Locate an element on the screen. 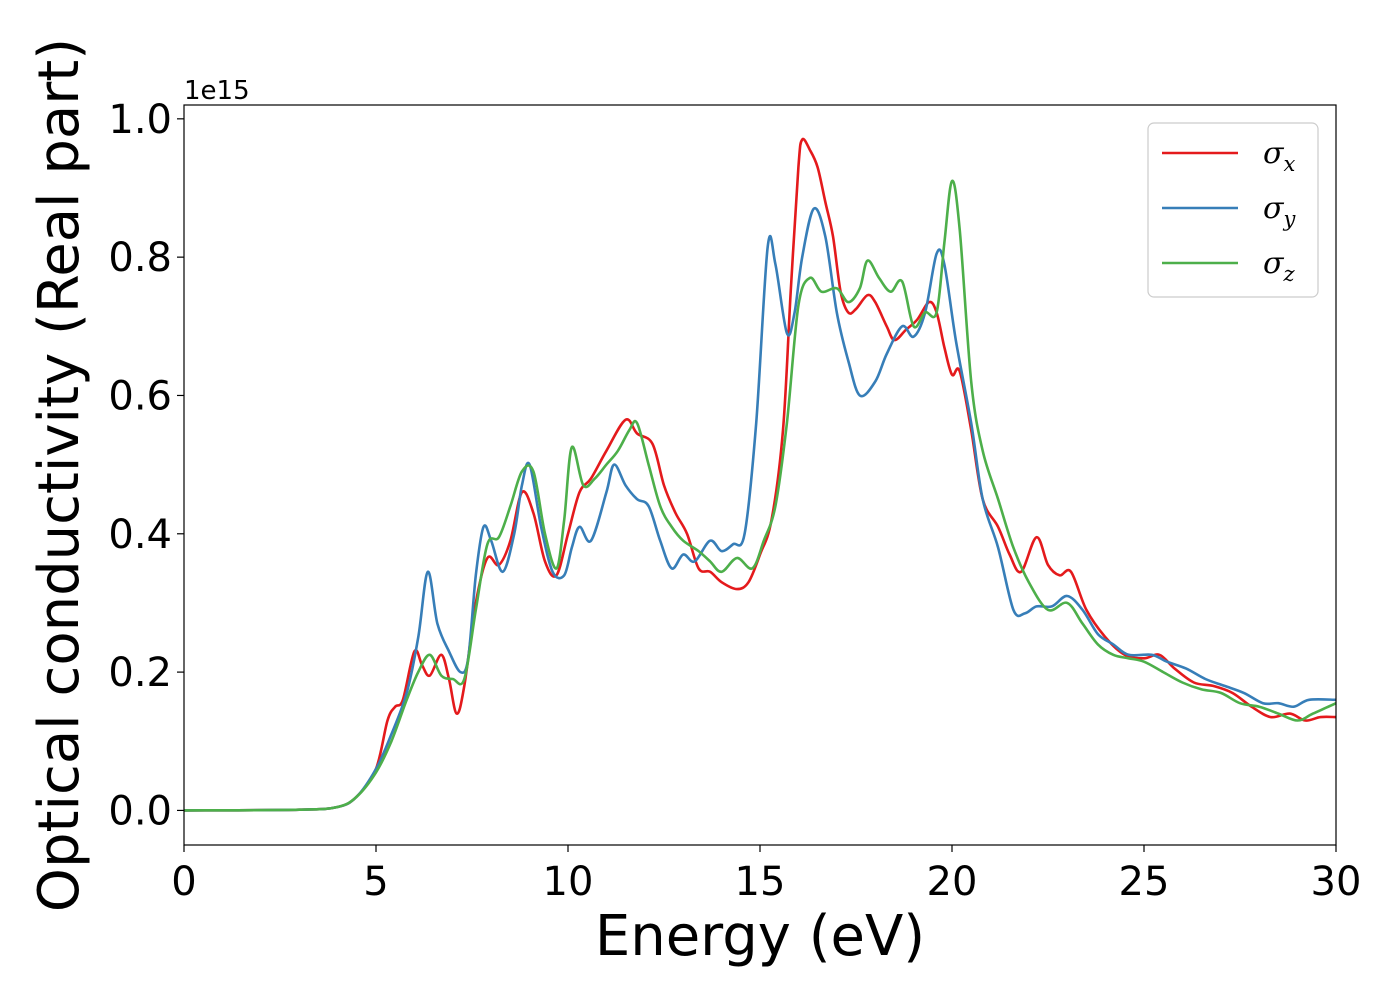 Image resolution: width=1400 pixels, height=1000 pixels. legend-label-sigma-x: σx is located at coordinates (1279, 156).